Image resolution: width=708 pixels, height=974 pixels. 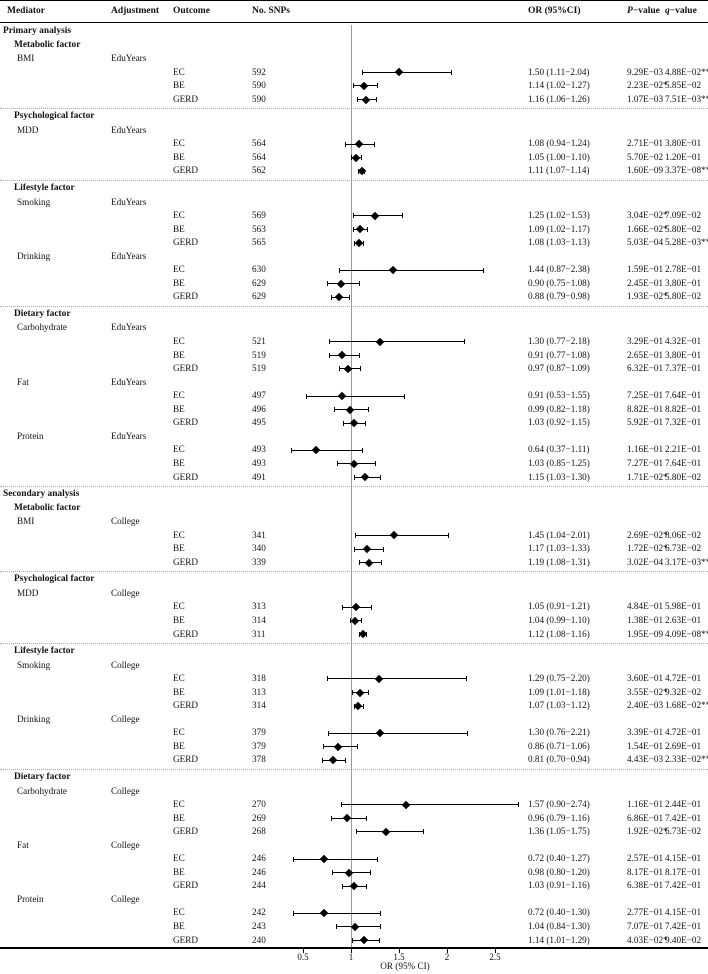 What do you see at coordinates (559, 98) in the screenshot?
I see `or-ci-value: 1.16 (1.06−1.26)` at bounding box center [559, 98].